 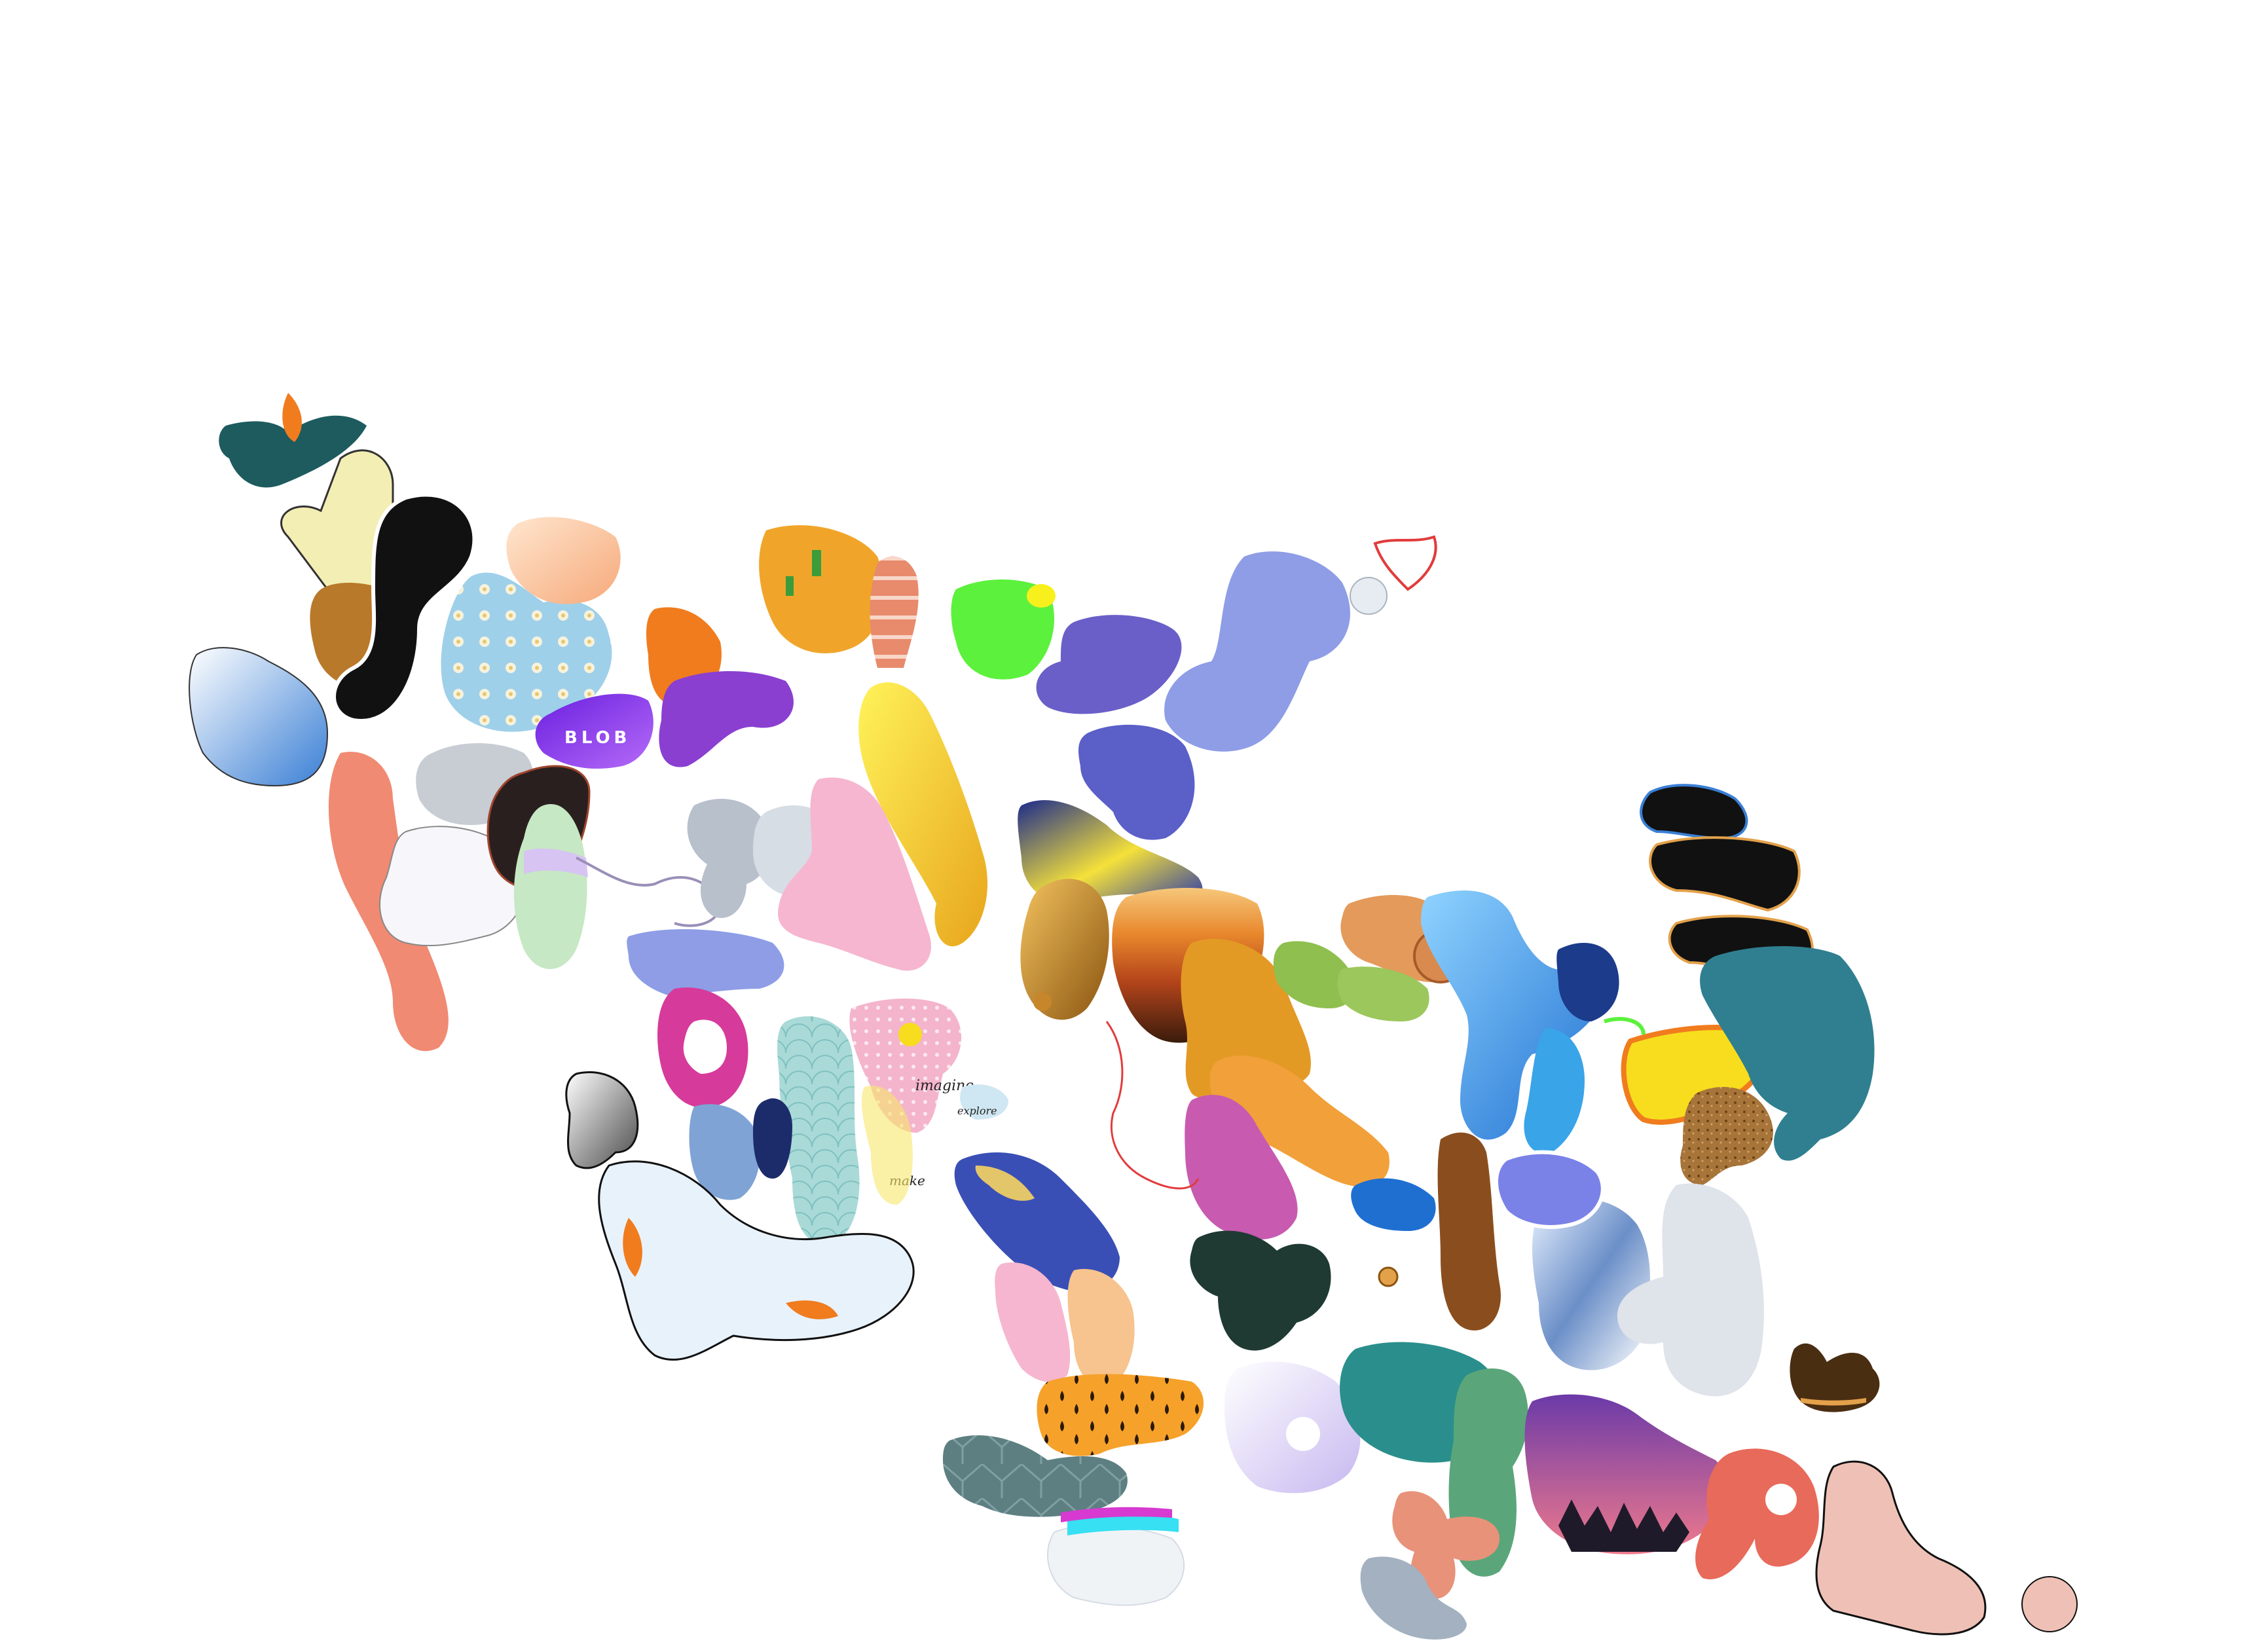 I want to click on gold-pattern-stripe, so click(x=1833, y=1402).